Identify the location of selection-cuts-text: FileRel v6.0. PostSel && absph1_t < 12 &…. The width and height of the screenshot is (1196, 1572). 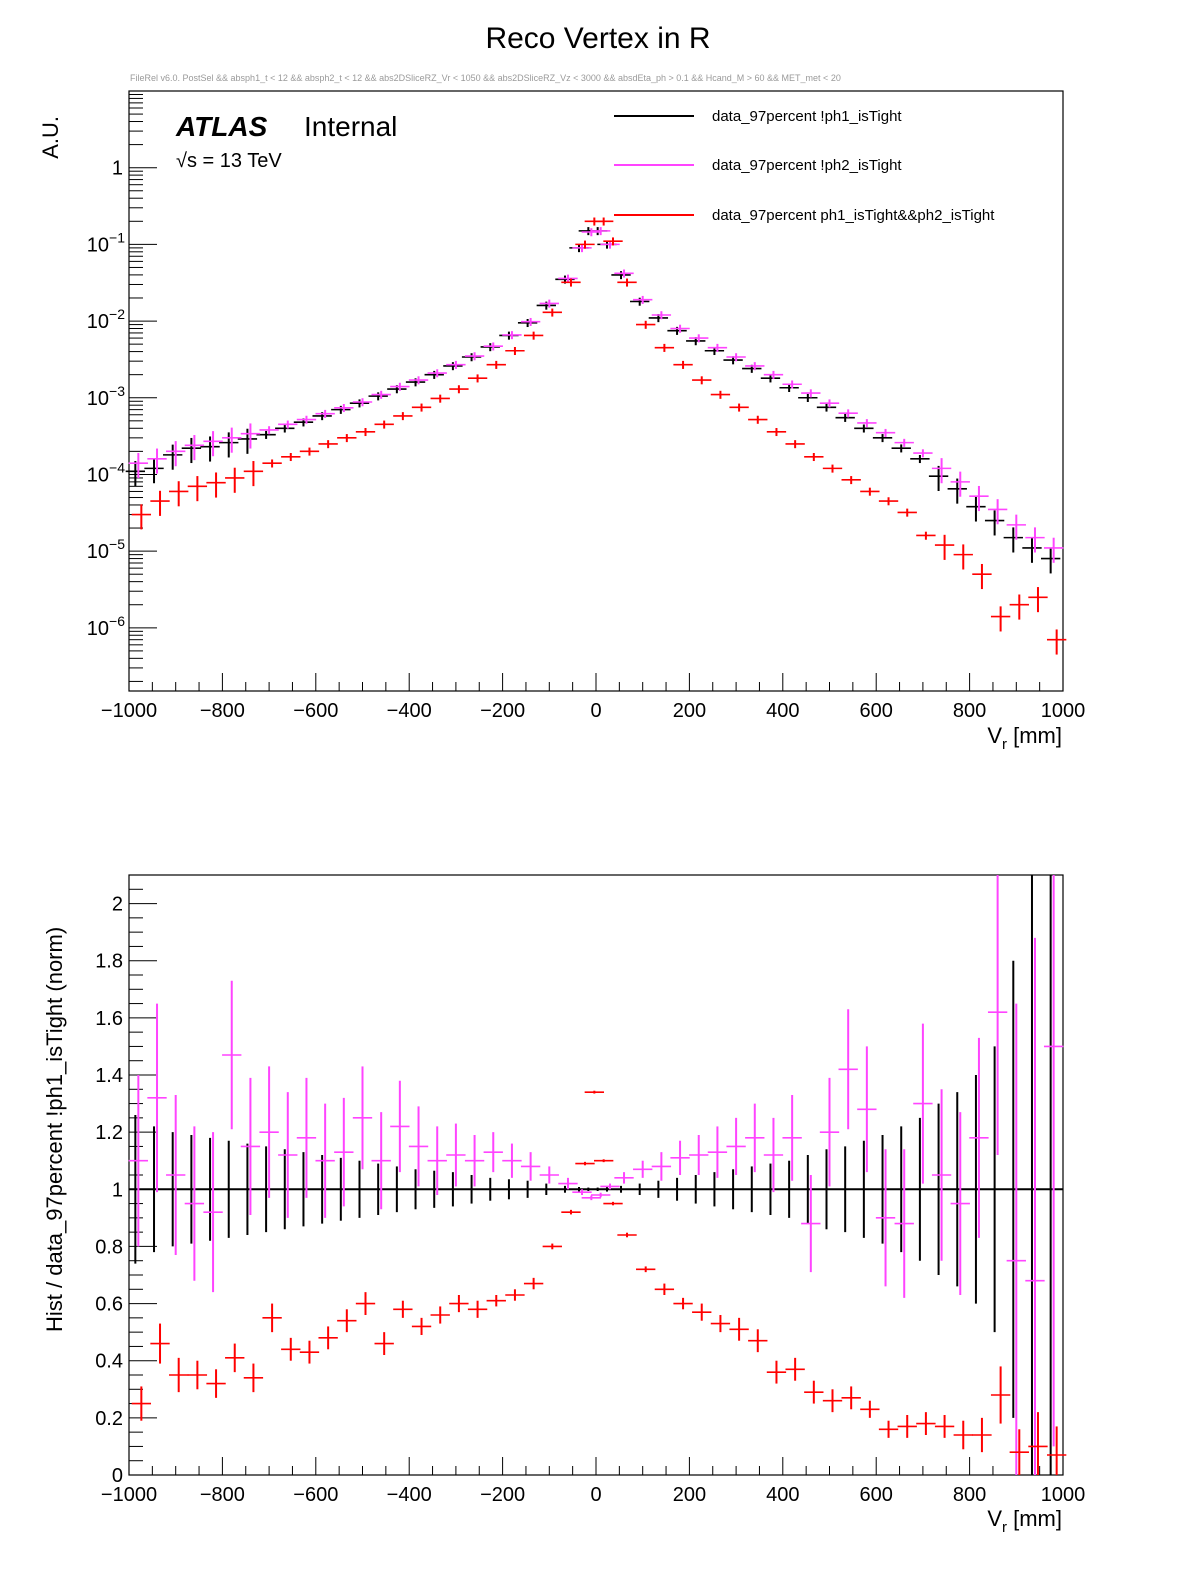
(485, 78).